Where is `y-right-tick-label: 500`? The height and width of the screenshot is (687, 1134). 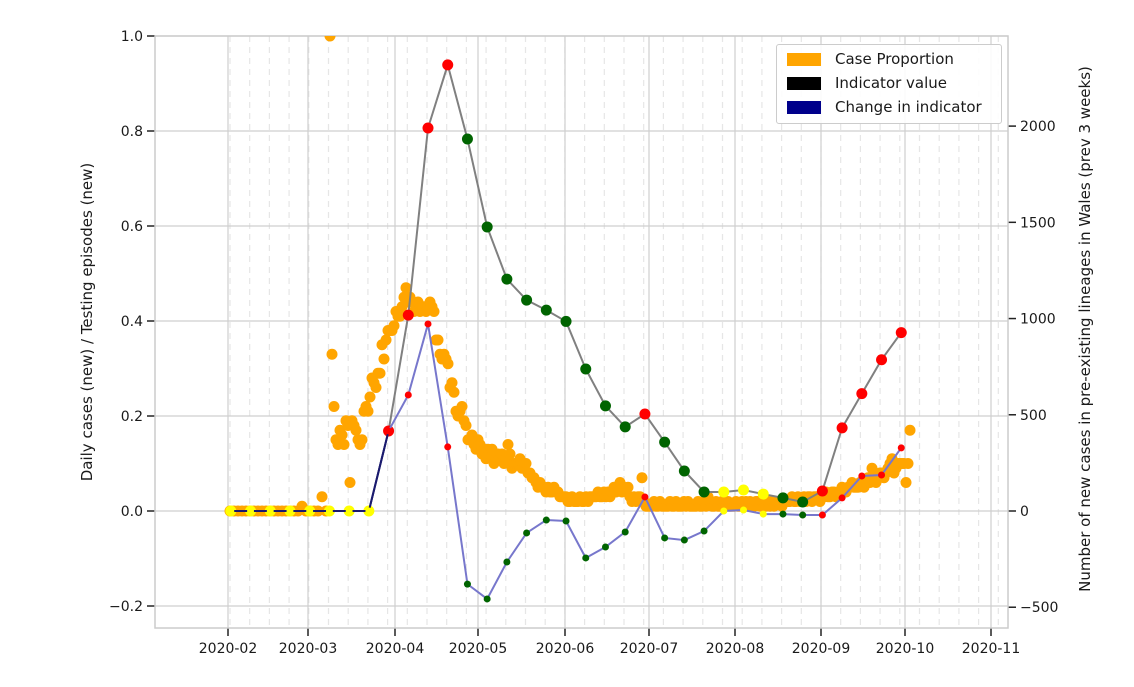
y-right-tick-label: 500 is located at coordinates (1033, 416).